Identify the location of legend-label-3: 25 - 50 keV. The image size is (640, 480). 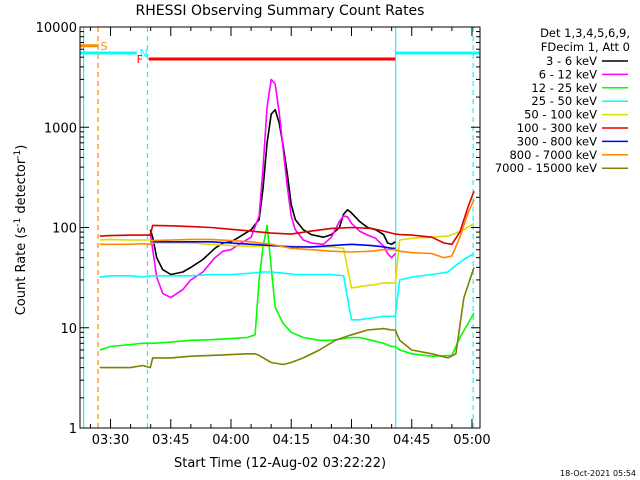
(564, 101).